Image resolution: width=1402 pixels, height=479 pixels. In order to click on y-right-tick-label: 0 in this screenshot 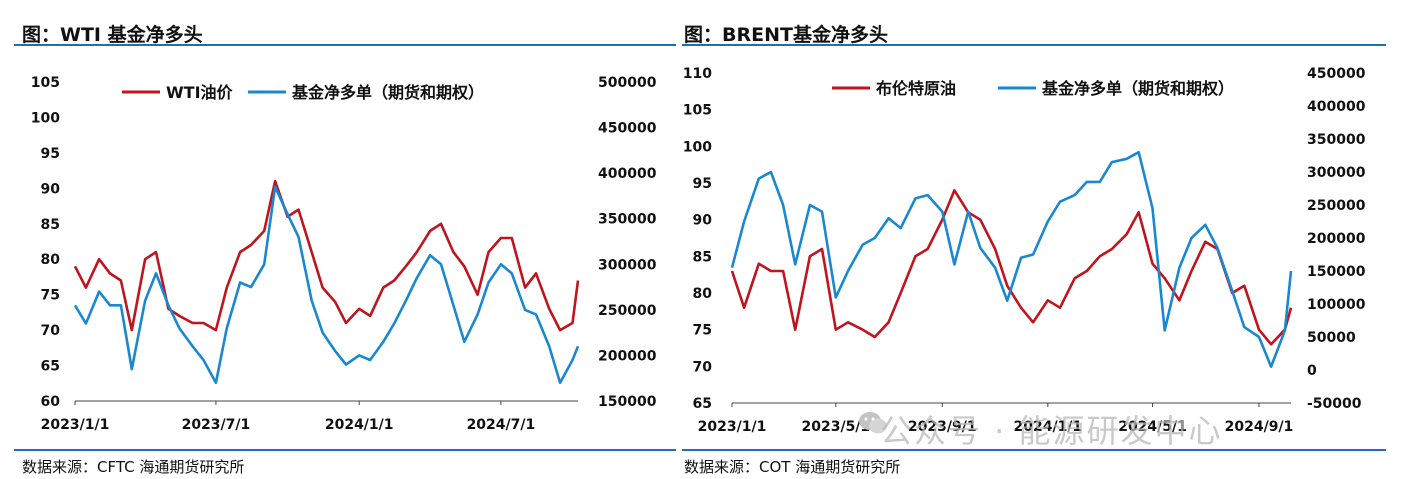, I will do `click(1312, 371)`.